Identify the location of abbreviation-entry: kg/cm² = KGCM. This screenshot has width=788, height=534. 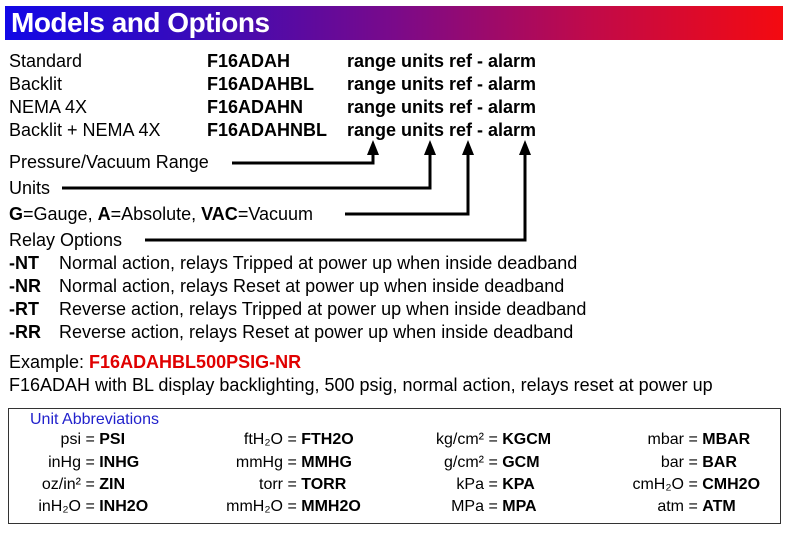
(467, 440).